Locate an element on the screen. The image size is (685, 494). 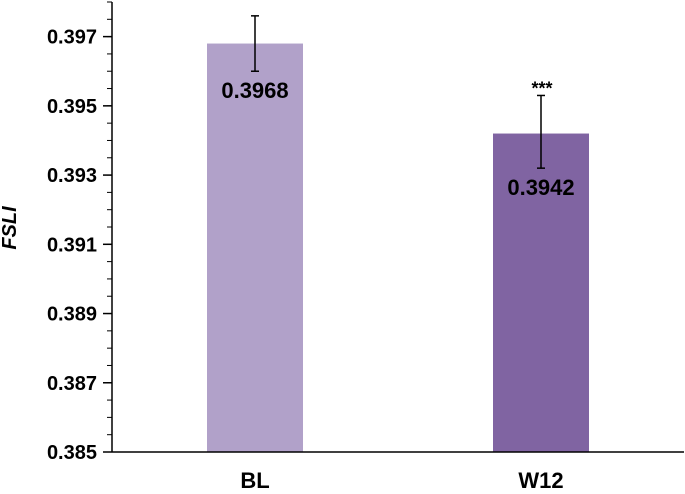
error-bars-group is located at coordinates (398, 92).